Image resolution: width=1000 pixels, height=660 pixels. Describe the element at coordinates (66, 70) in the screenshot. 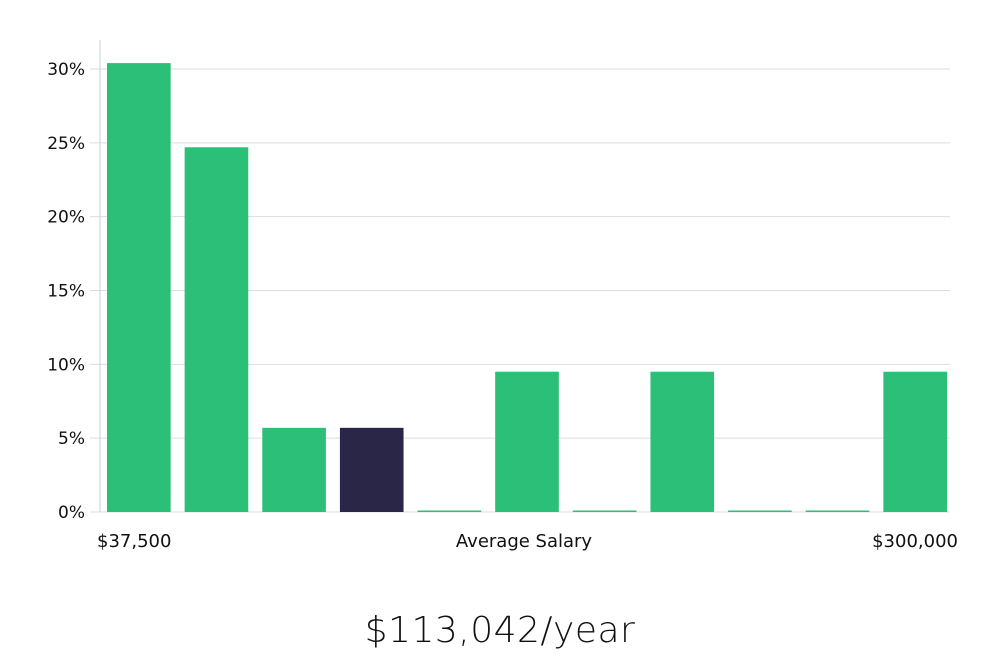

I see `y-tick-label: 30%` at that location.